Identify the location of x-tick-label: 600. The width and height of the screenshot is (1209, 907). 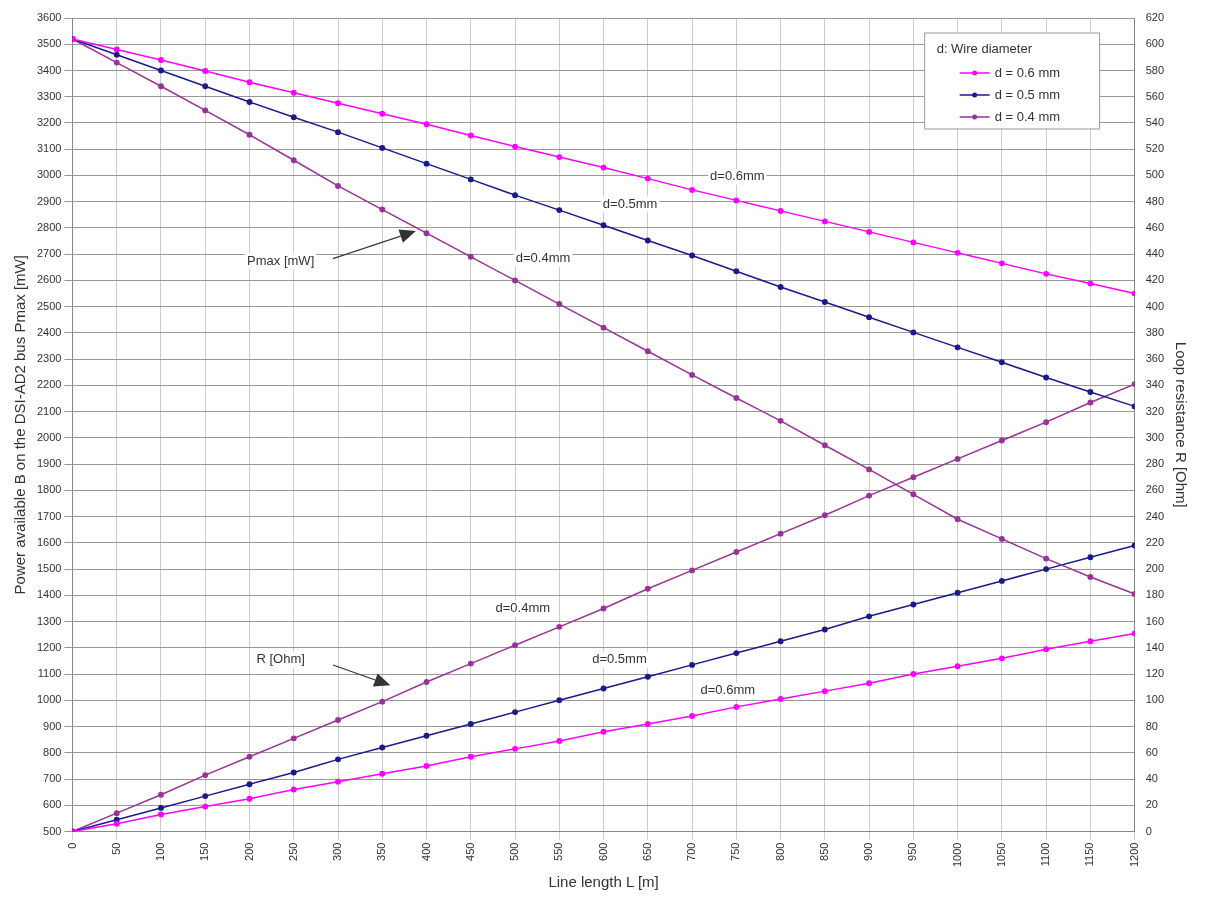
(602, 851).